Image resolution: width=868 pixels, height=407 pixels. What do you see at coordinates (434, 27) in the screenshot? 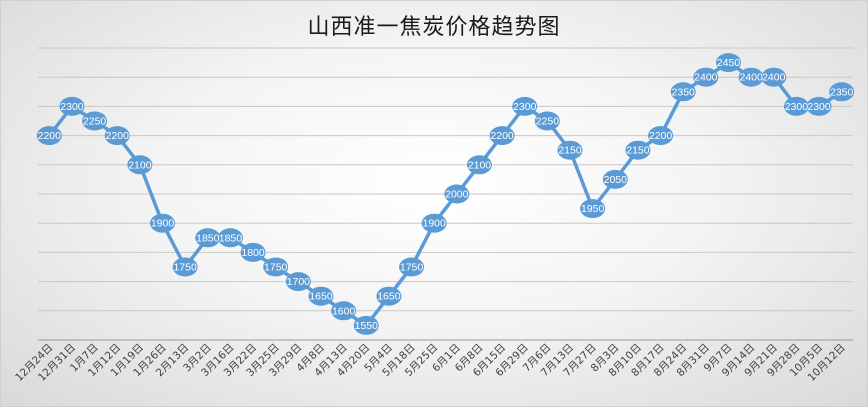
I see `chart-title: 山西准一焦炭价格趋势图` at bounding box center [434, 27].